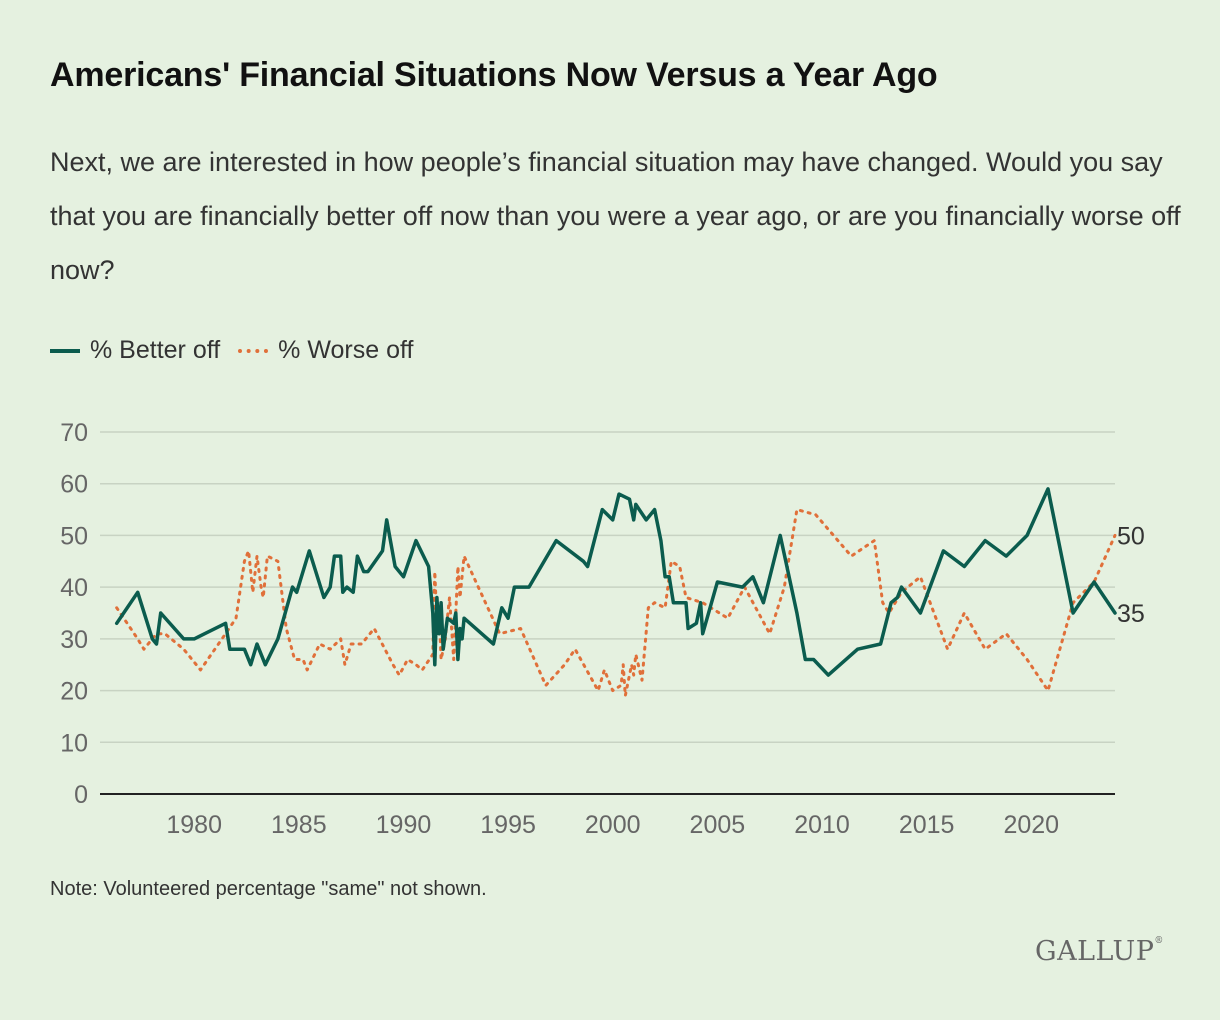 This screenshot has height=1020, width=1220. I want to click on y-tick-label-0: 0, so click(81, 795).